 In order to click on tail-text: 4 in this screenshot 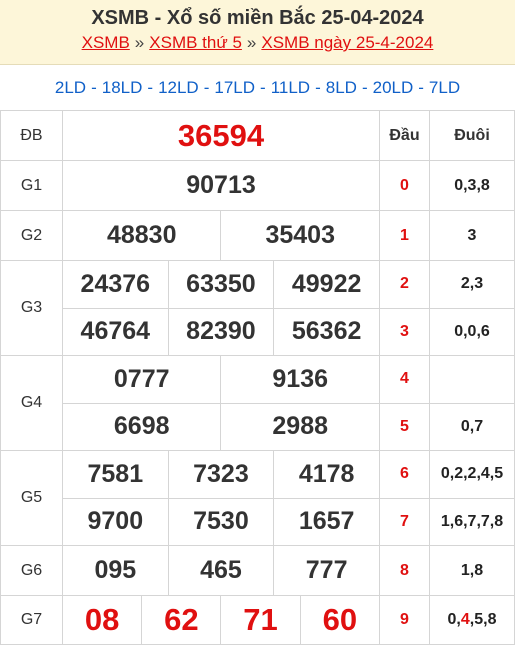, I will do `click(465, 619)`.